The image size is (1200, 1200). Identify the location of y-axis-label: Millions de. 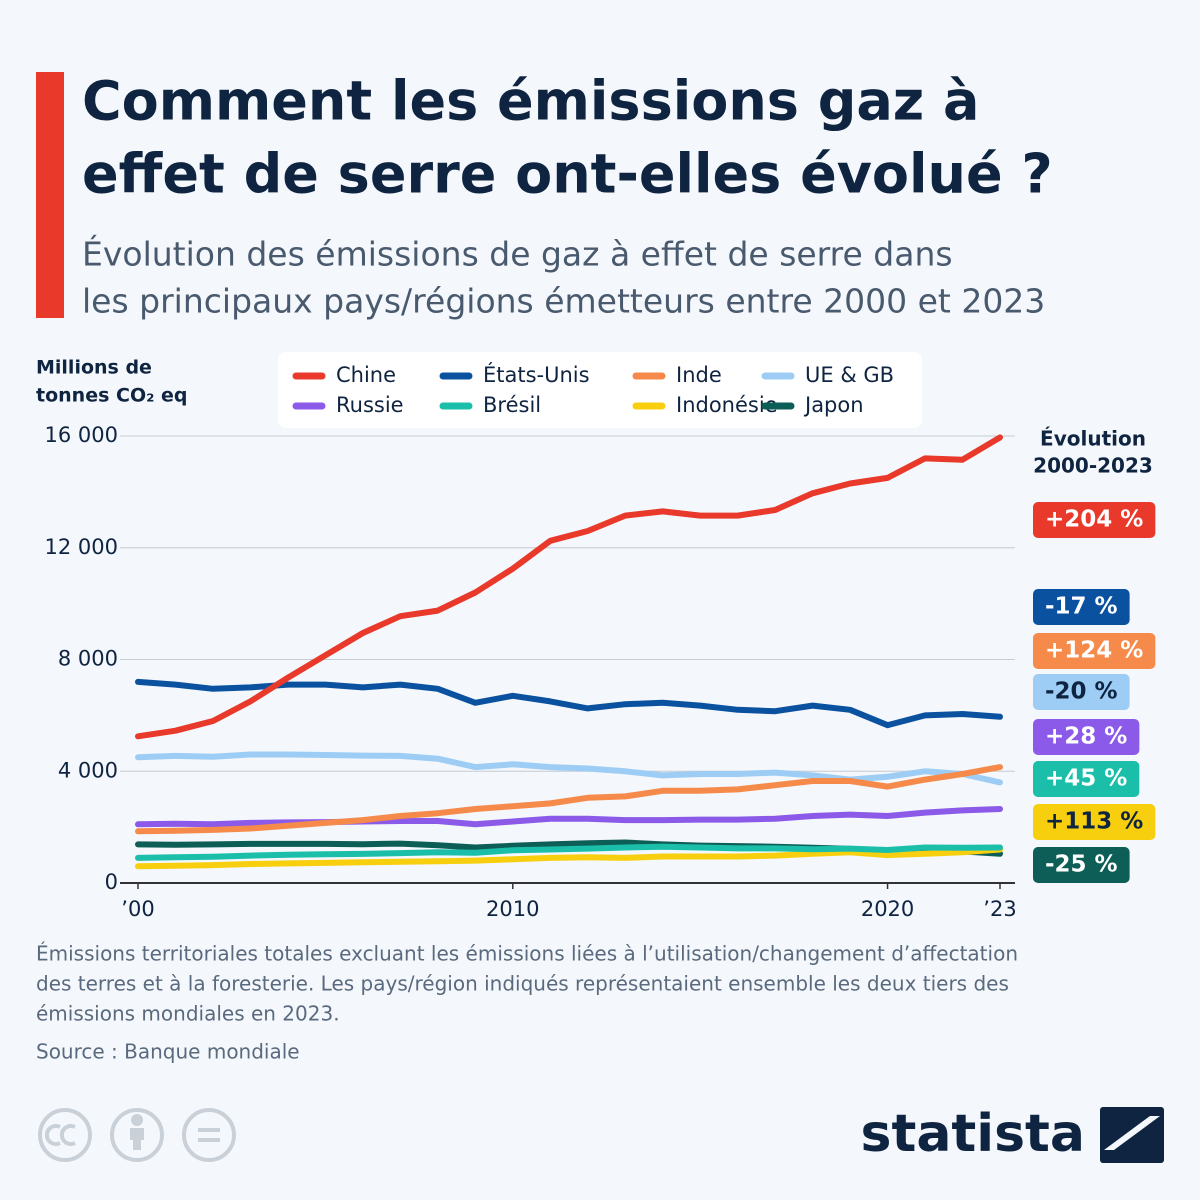
(94, 368).